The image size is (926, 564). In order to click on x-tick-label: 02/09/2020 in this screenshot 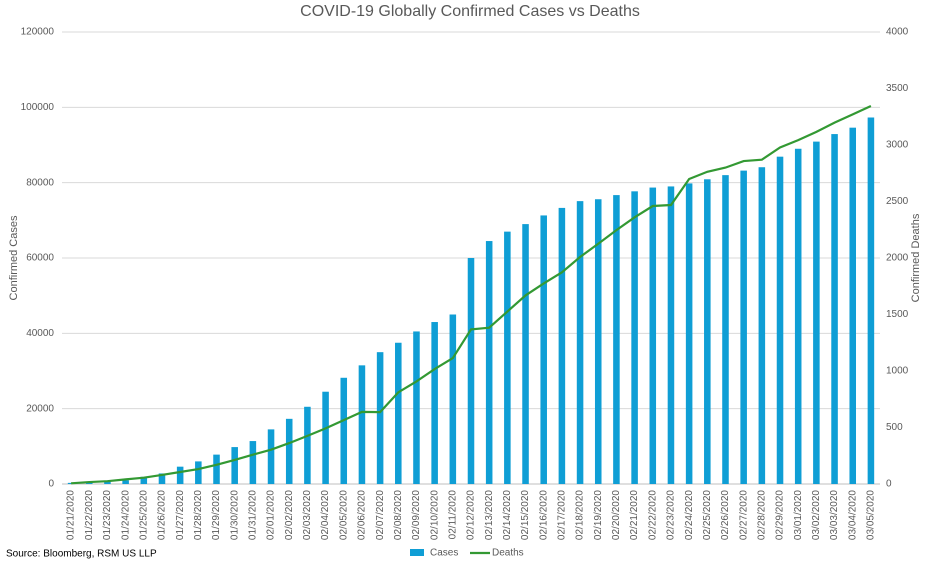, I will do `click(416, 515)`.